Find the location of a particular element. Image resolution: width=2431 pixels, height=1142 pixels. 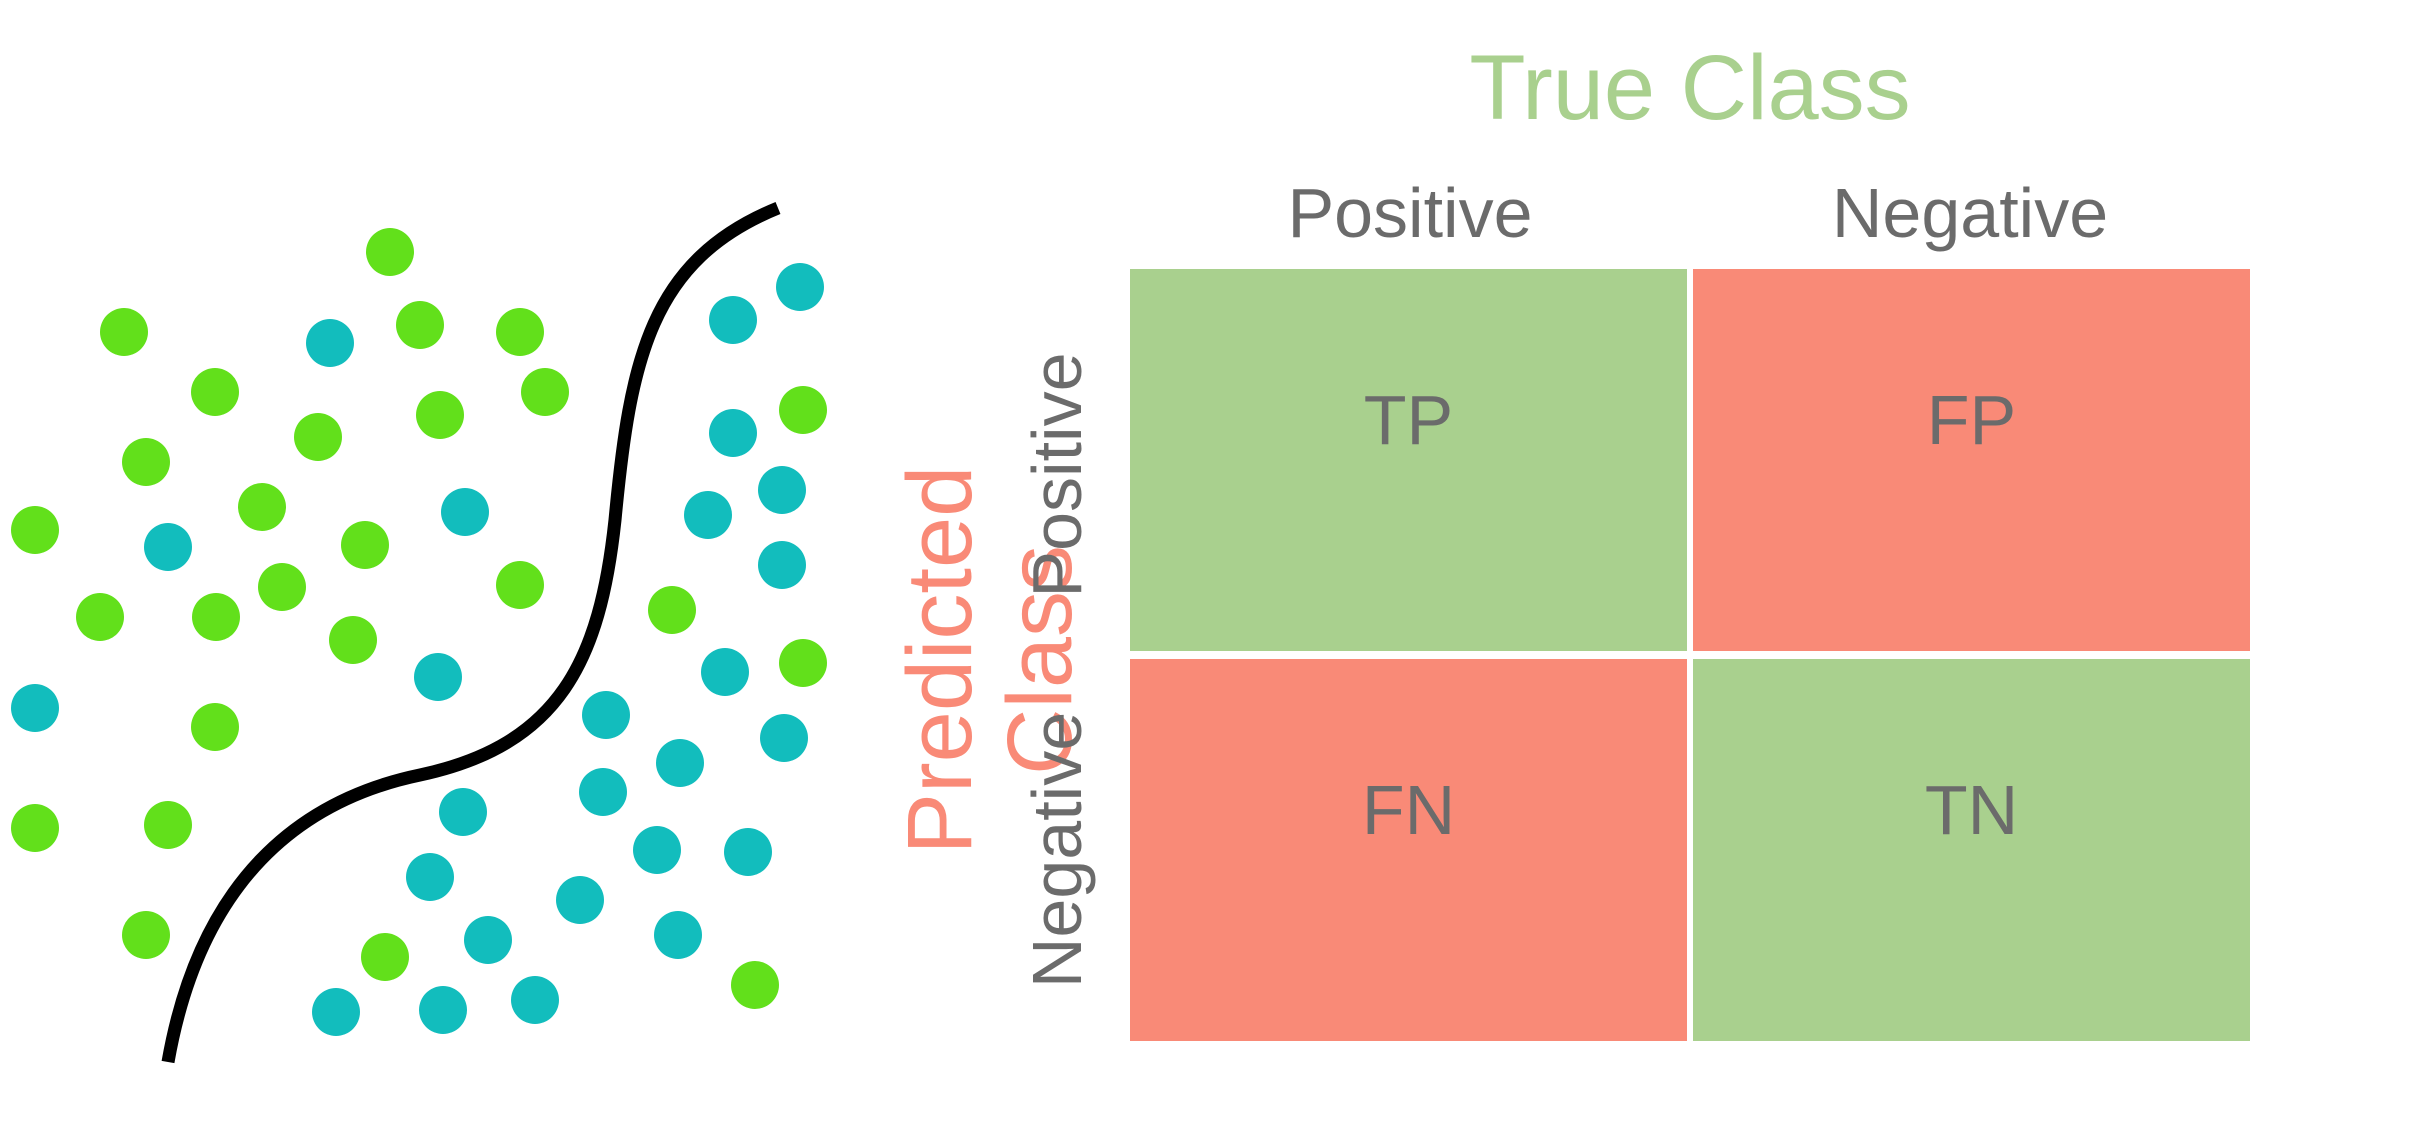

predicted-class-title: Predicted Class is located at coordinates (990, 660).